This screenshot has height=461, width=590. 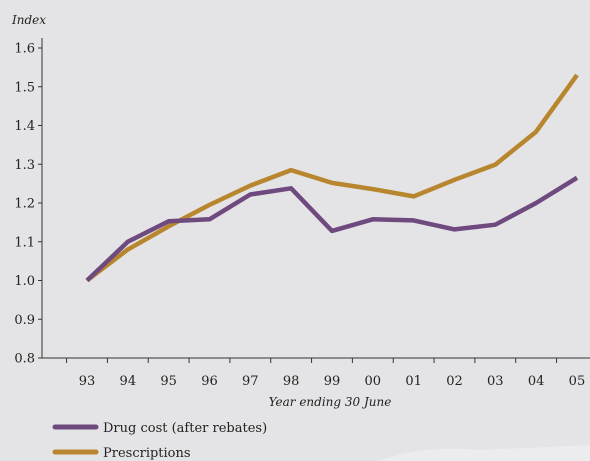 What do you see at coordinates (373, 381) in the screenshot?
I see `x-tick-label: 00` at bounding box center [373, 381].